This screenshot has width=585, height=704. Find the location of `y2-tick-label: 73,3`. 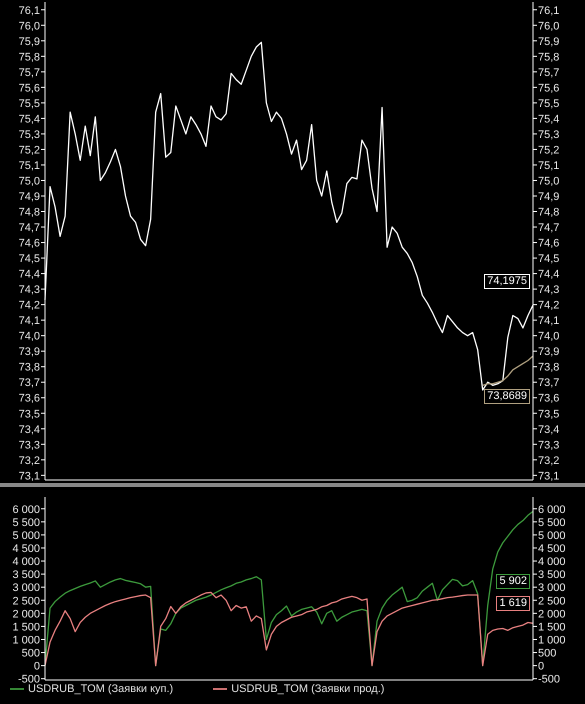

y2-tick-label: 73,3 is located at coordinates (549, 445).